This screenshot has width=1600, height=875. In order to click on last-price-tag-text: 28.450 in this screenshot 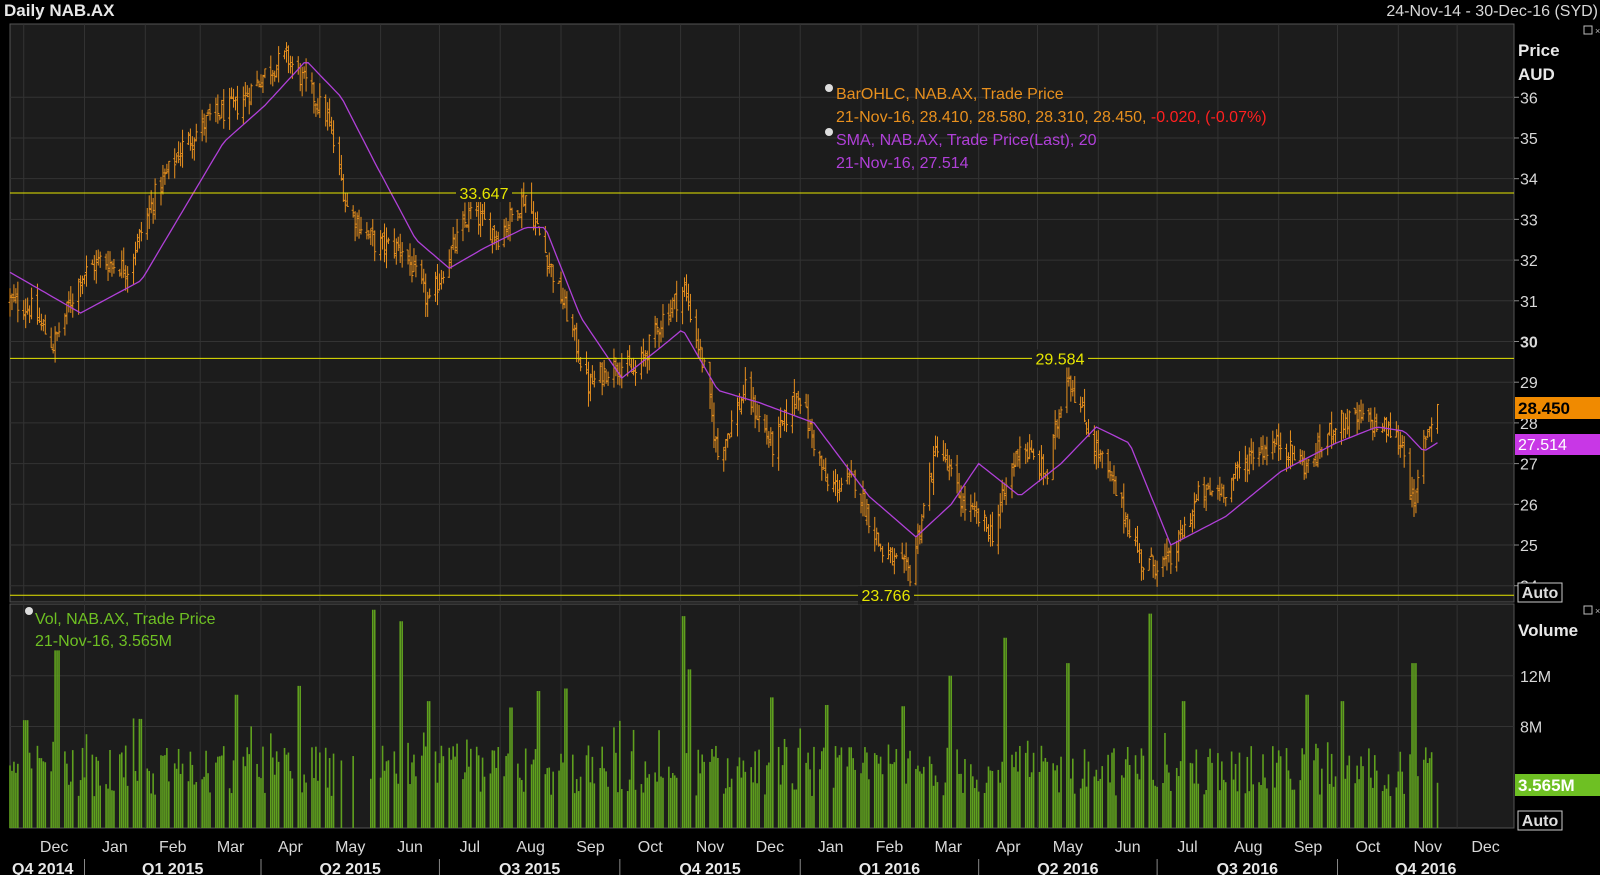, I will do `click(1544, 408)`.